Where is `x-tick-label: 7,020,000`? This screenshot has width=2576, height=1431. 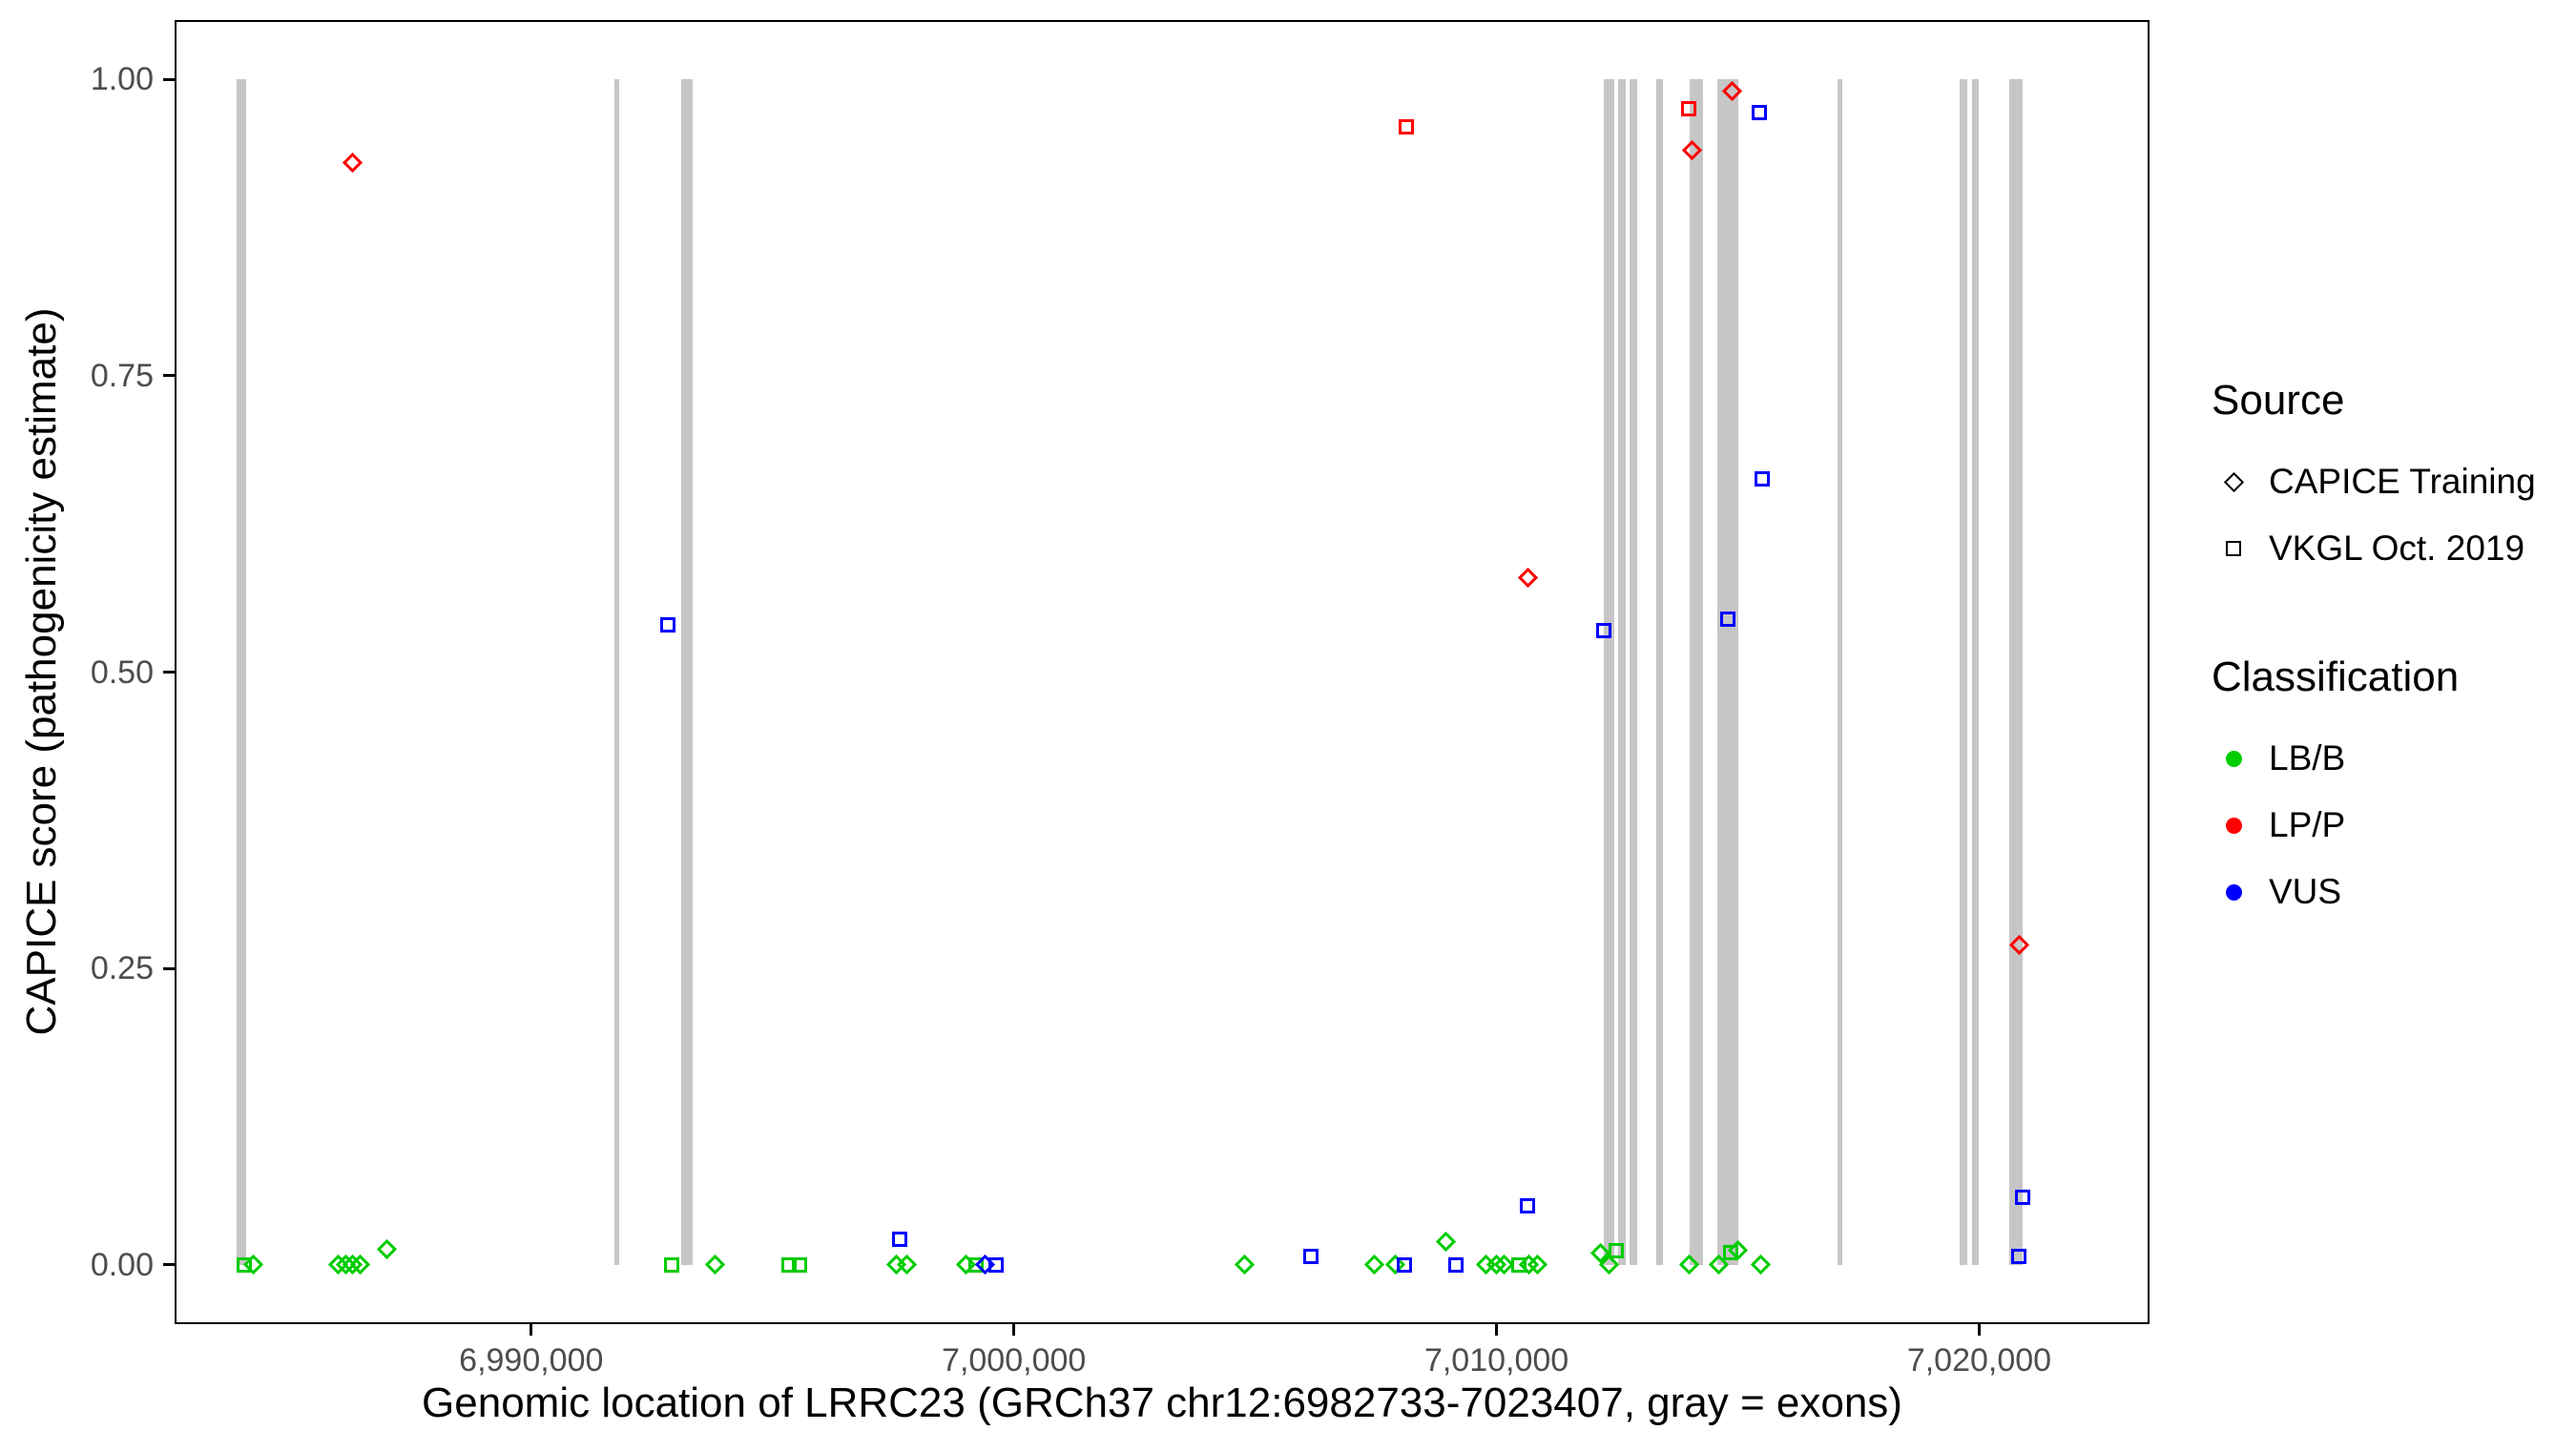
x-tick-label: 7,020,000 is located at coordinates (1979, 1360).